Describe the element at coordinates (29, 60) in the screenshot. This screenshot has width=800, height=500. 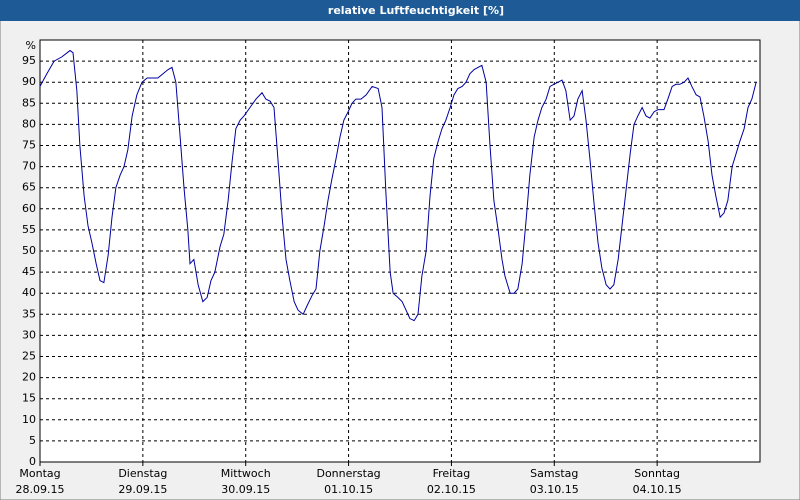
I see `y-tick-label: 95` at that location.